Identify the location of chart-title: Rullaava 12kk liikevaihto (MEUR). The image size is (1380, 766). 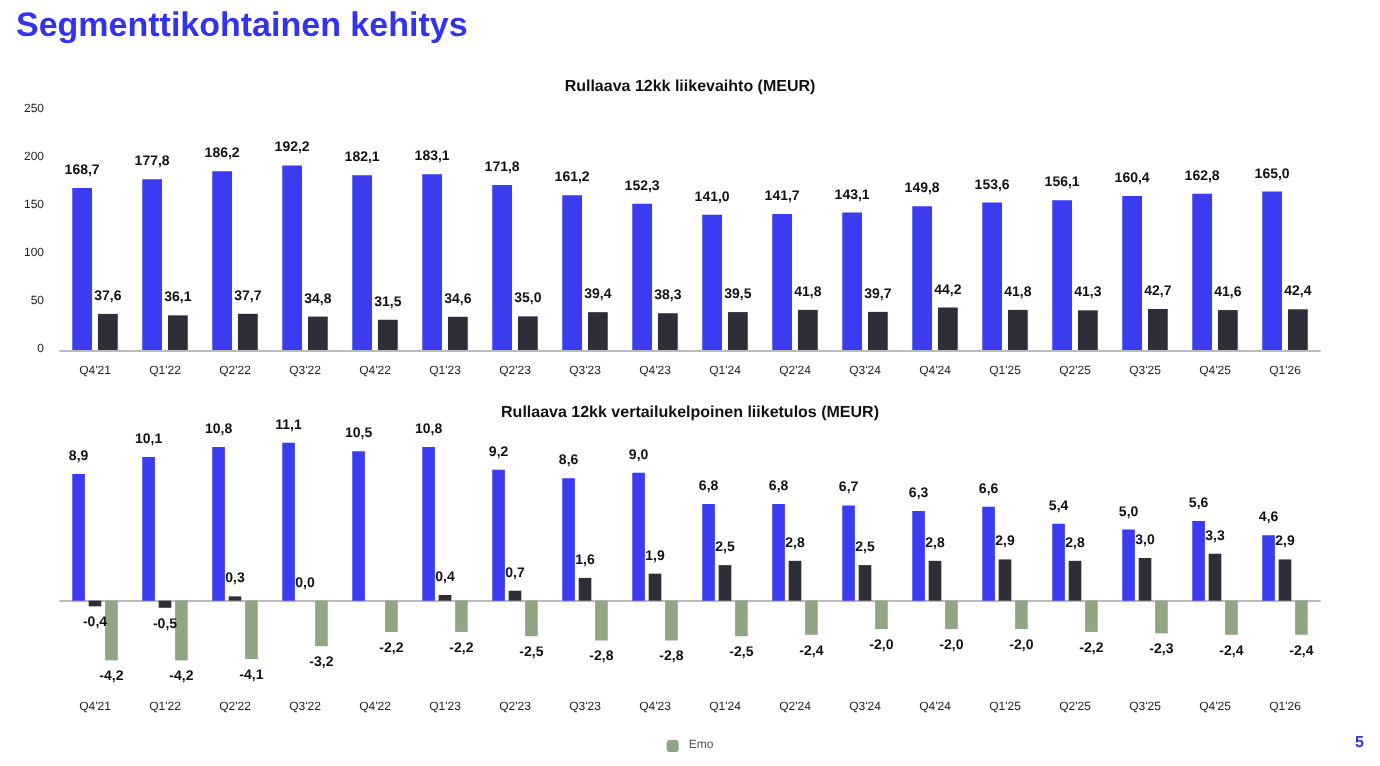
(690, 86).